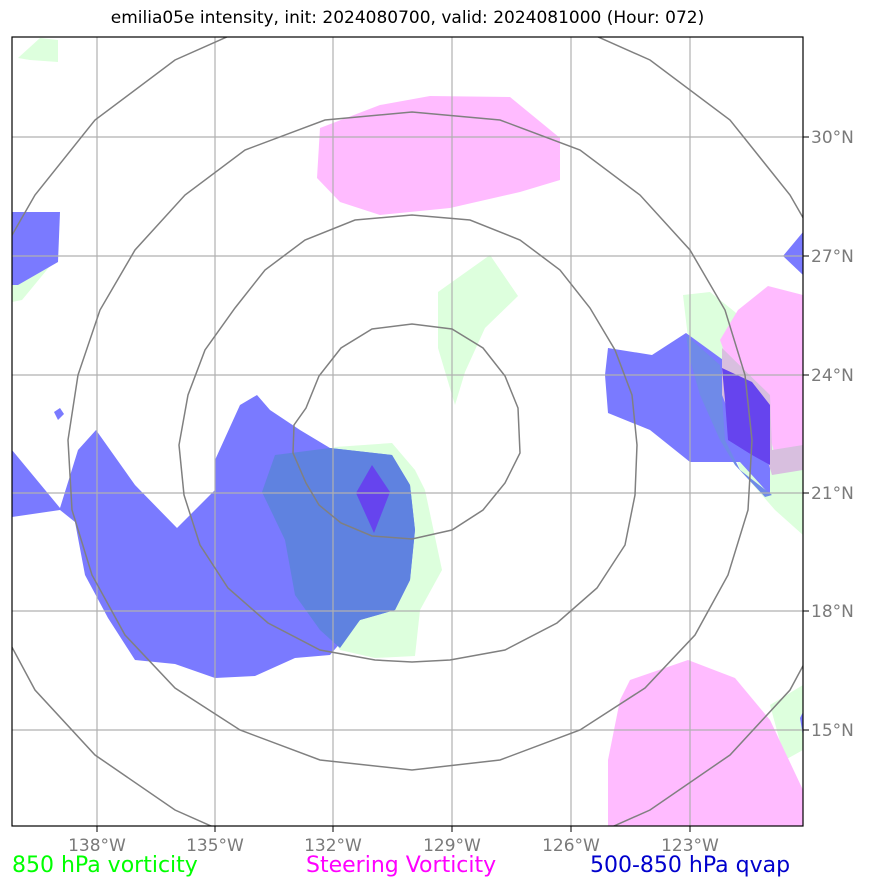 Image resolution: width=873 pixels, height=891 pixels. What do you see at coordinates (832, 257) in the screenshot?
I see `lat-tick-label: 27°N` at bounding box center [832, 257].